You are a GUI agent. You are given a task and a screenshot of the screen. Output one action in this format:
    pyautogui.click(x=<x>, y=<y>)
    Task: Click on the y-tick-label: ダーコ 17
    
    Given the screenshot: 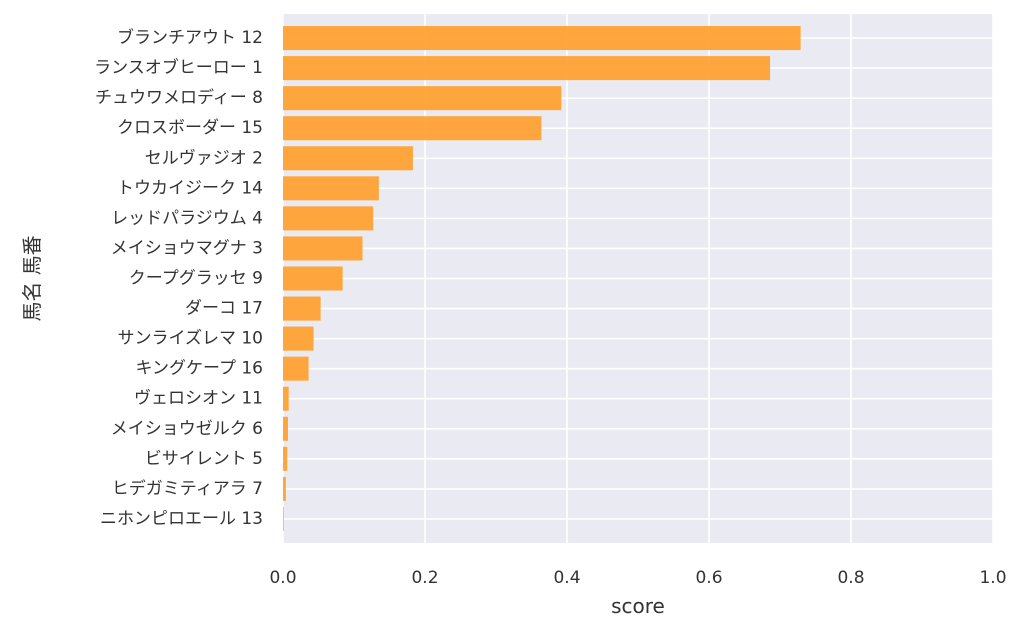 What is the action you would take?
    pyautogui.click(x=224, y=309)
    